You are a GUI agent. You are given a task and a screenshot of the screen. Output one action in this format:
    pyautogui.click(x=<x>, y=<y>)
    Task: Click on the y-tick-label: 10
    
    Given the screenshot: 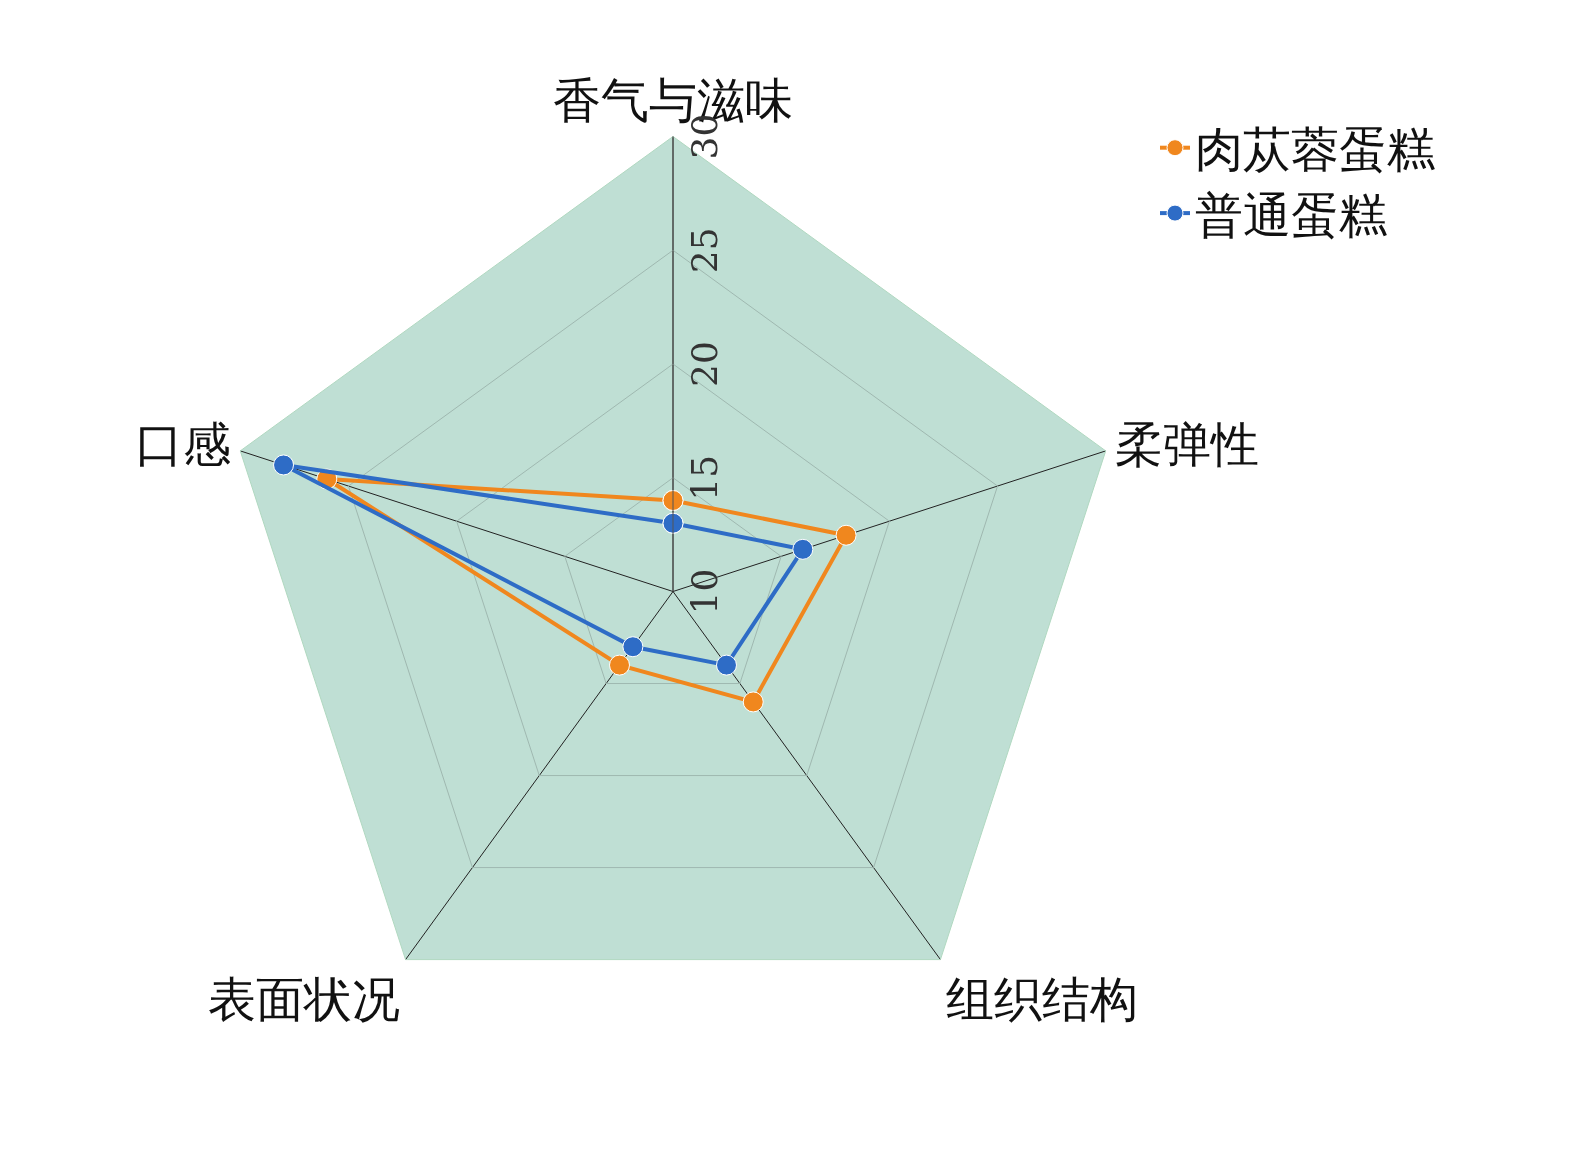 What is the action you would take?
    pyautogui.click(x=704, y=591)
    